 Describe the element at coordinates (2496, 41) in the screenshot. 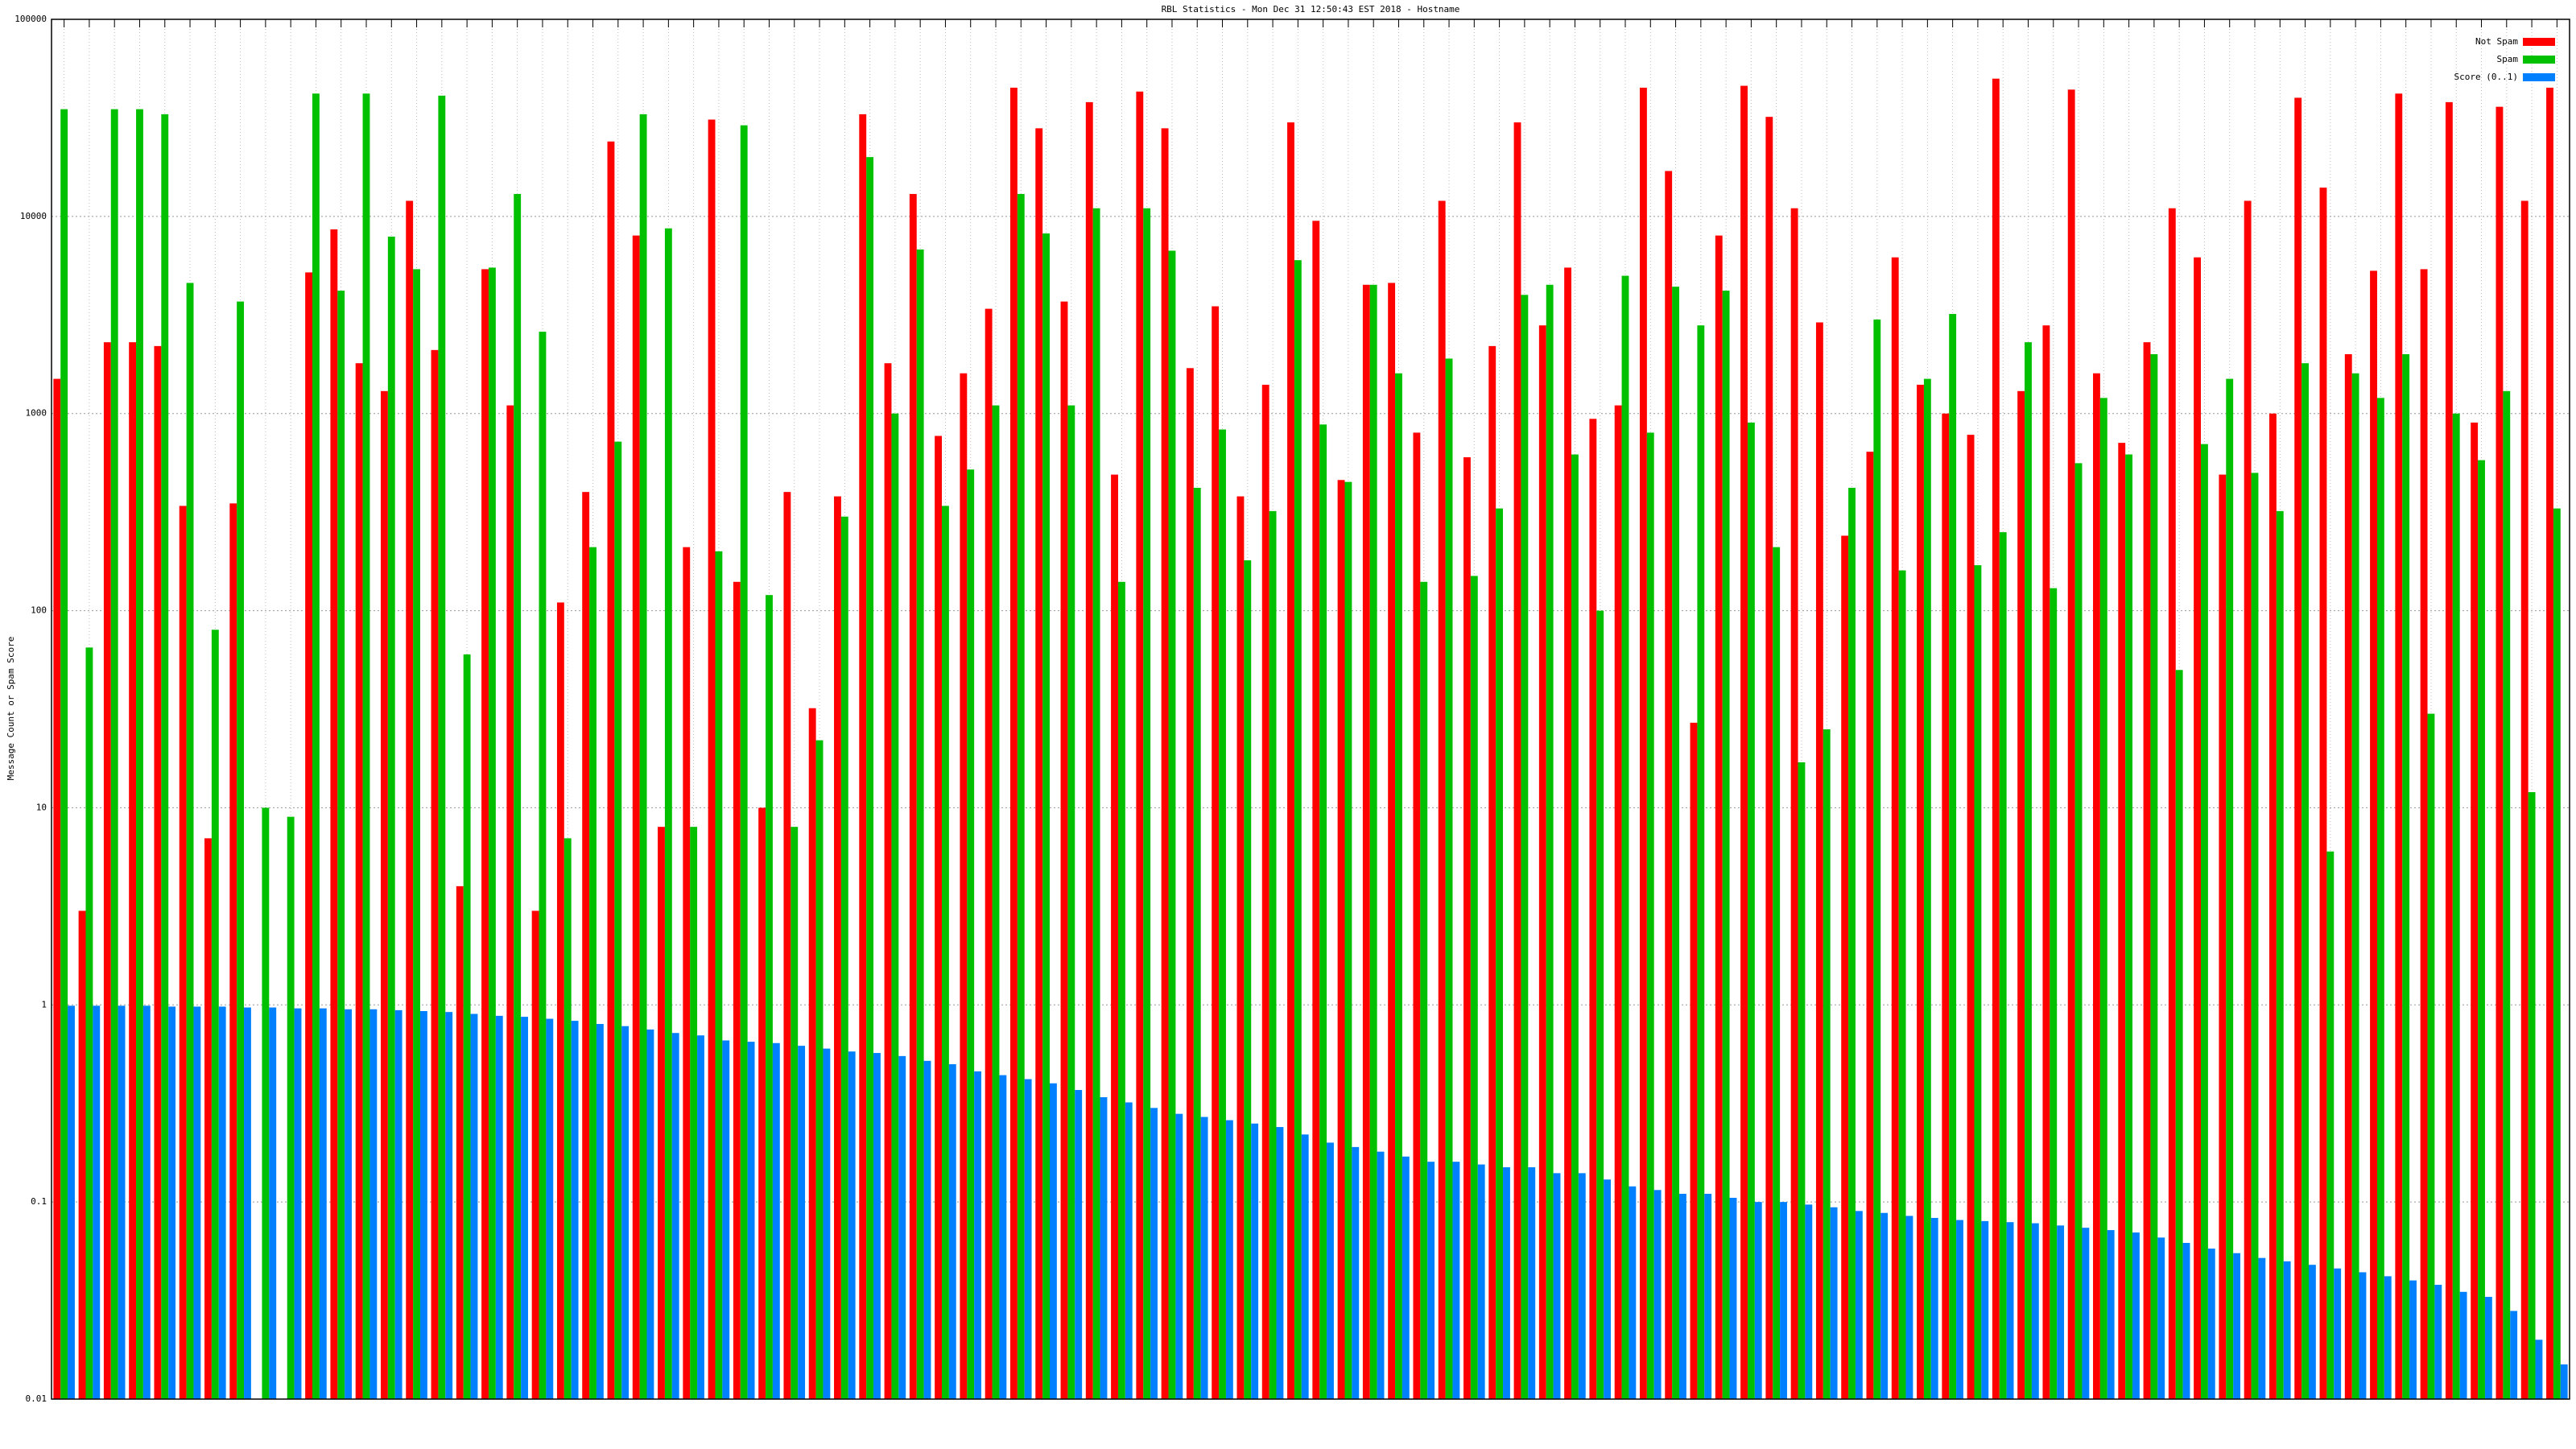

I see `legend-label: Not Spam` at that location.